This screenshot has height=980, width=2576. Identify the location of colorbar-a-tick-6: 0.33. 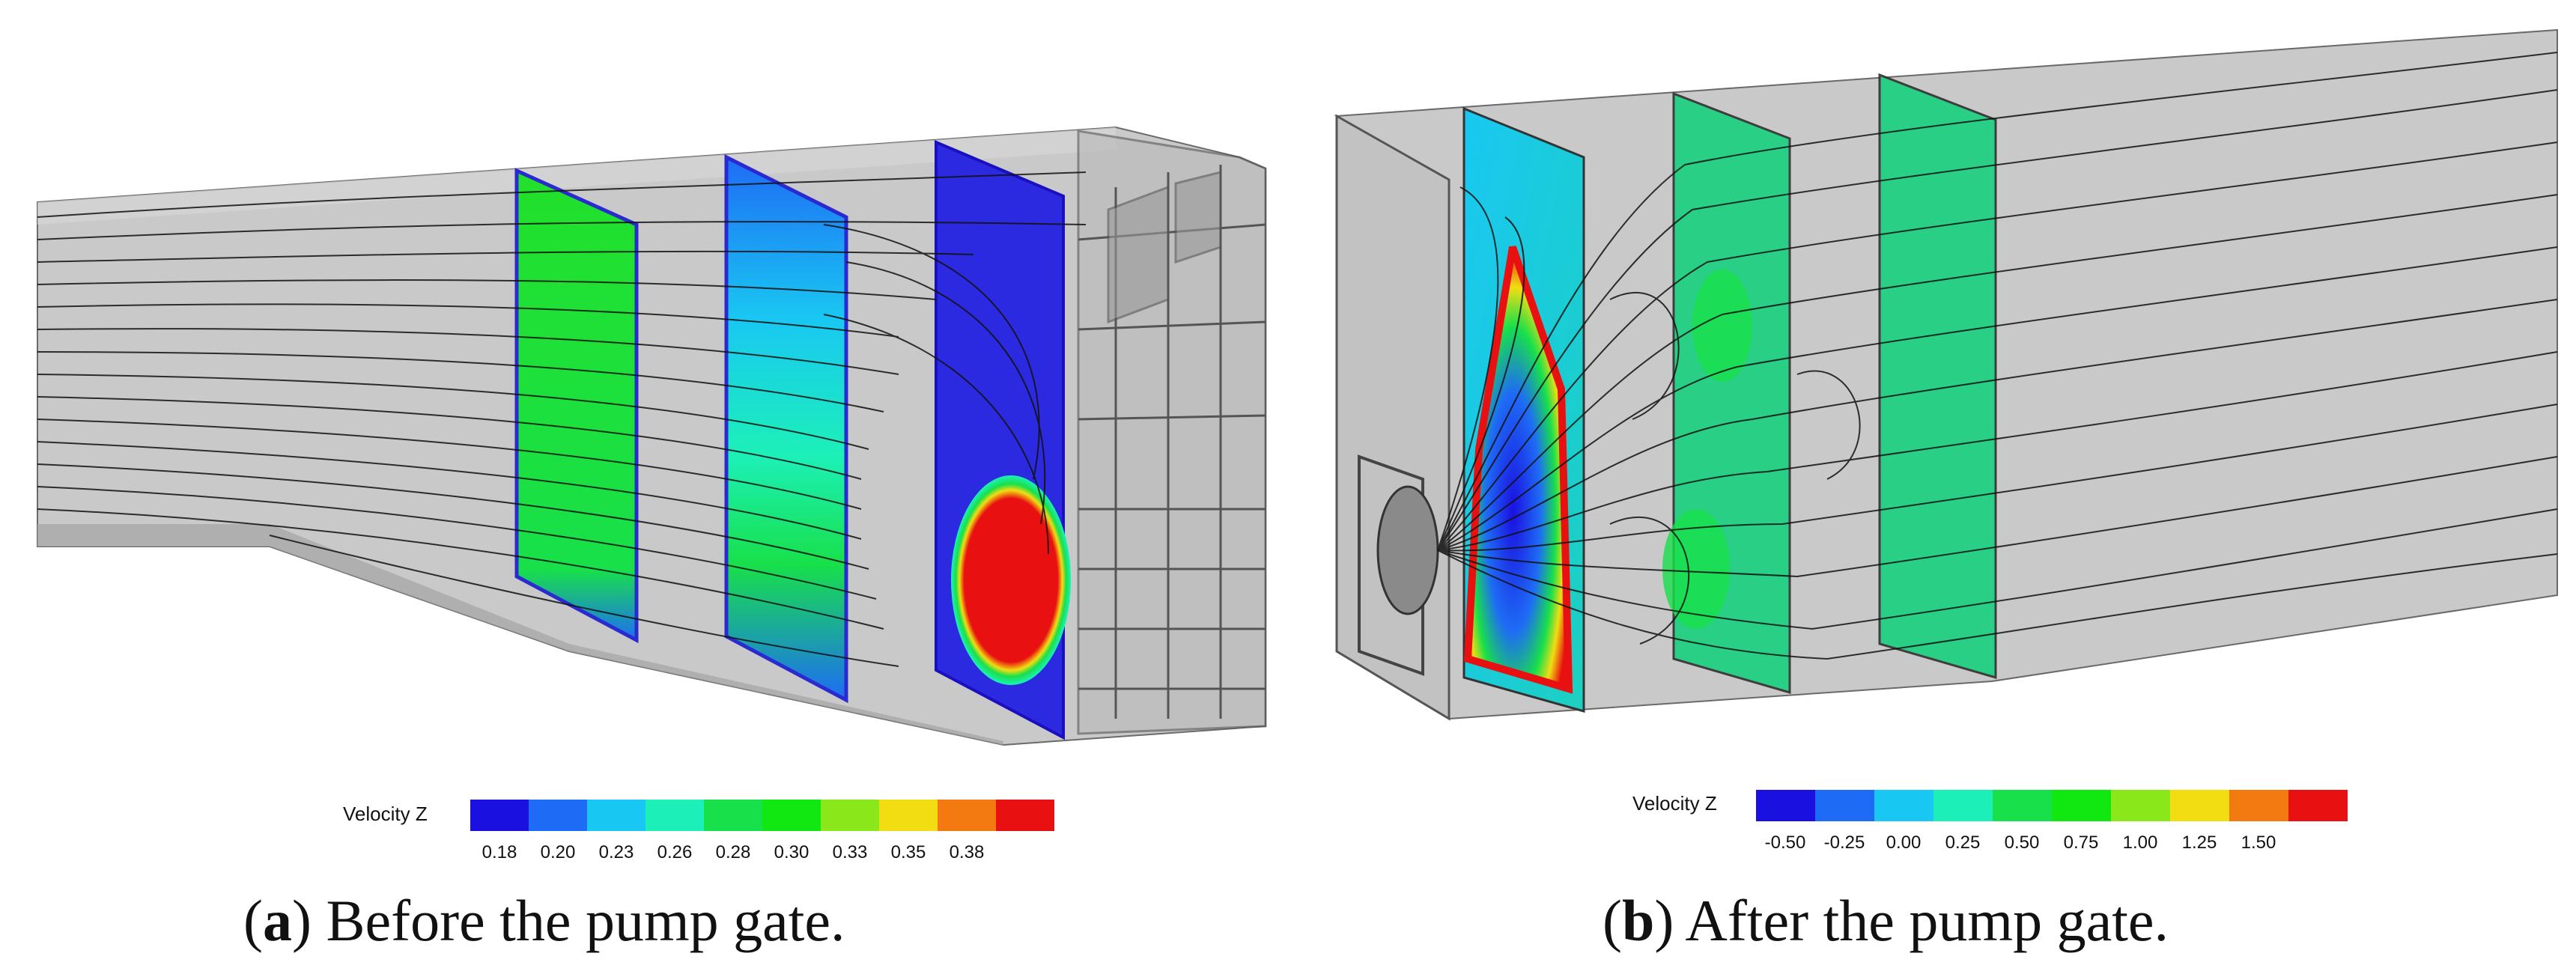
(850, 852).